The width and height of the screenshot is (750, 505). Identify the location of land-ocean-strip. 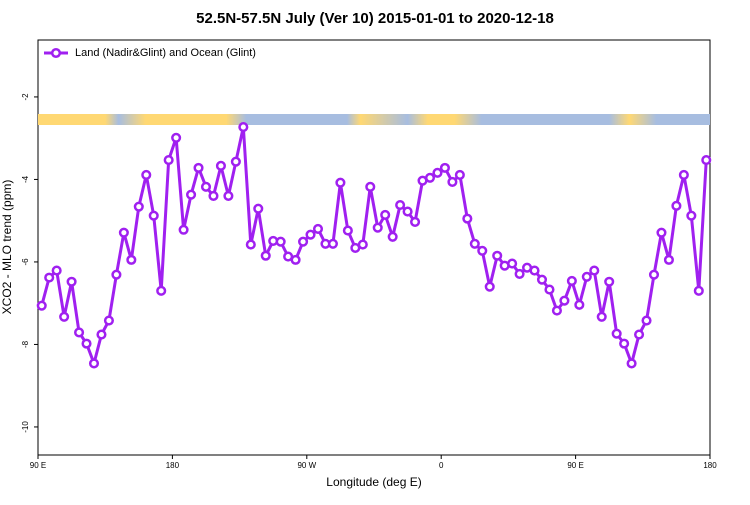
(374, 119).